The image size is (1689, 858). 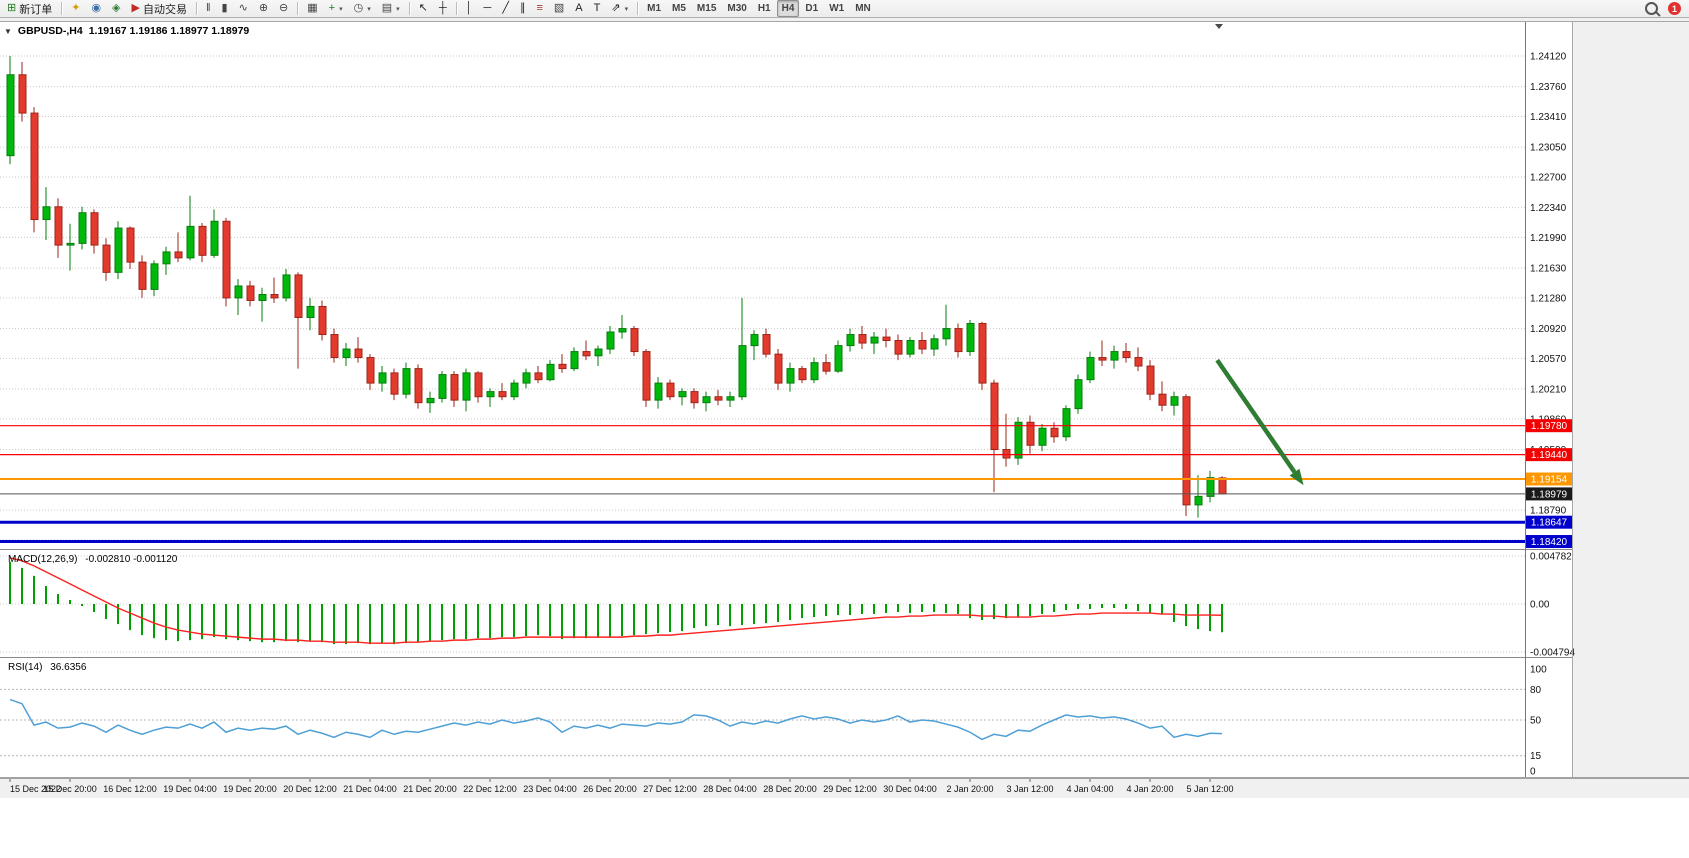 What do you see at coordinates (116, 8) in the screenshot?
I see `alerts-button: ◈` at bounding box center [116, 8].